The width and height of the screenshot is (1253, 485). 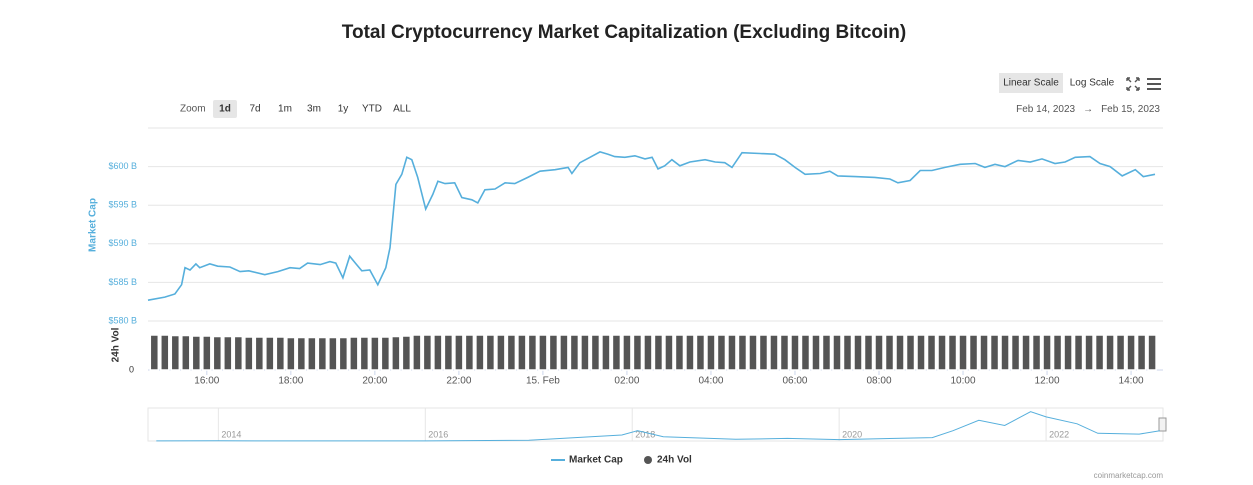 What do you see at coordinates (1045, 109) in the screenshot?
I see `date-range-from: Feb 14, 2023` at bounding box center [1045, 109].